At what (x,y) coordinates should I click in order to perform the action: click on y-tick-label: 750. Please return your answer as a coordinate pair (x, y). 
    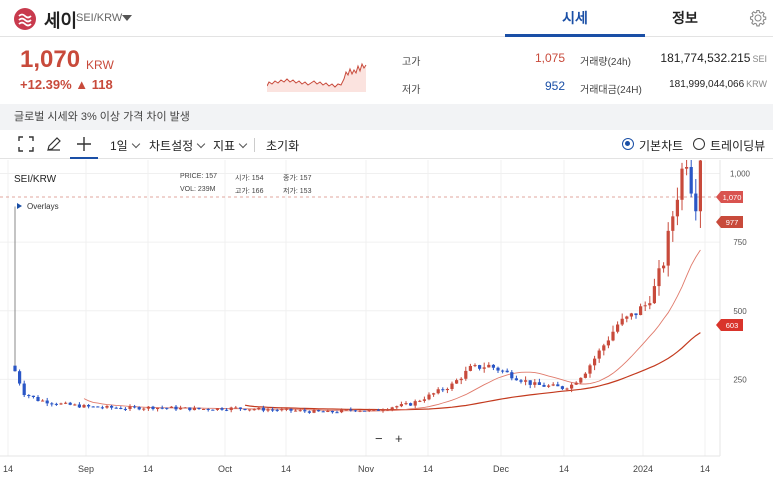
    Looking at the image, I should click on (740, 242).